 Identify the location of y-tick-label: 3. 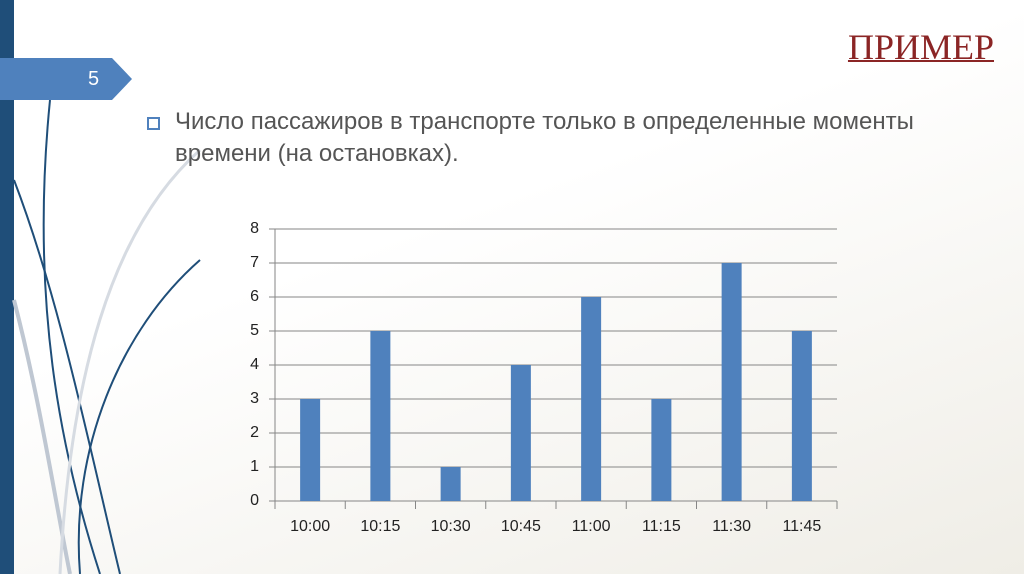
(254, 398).